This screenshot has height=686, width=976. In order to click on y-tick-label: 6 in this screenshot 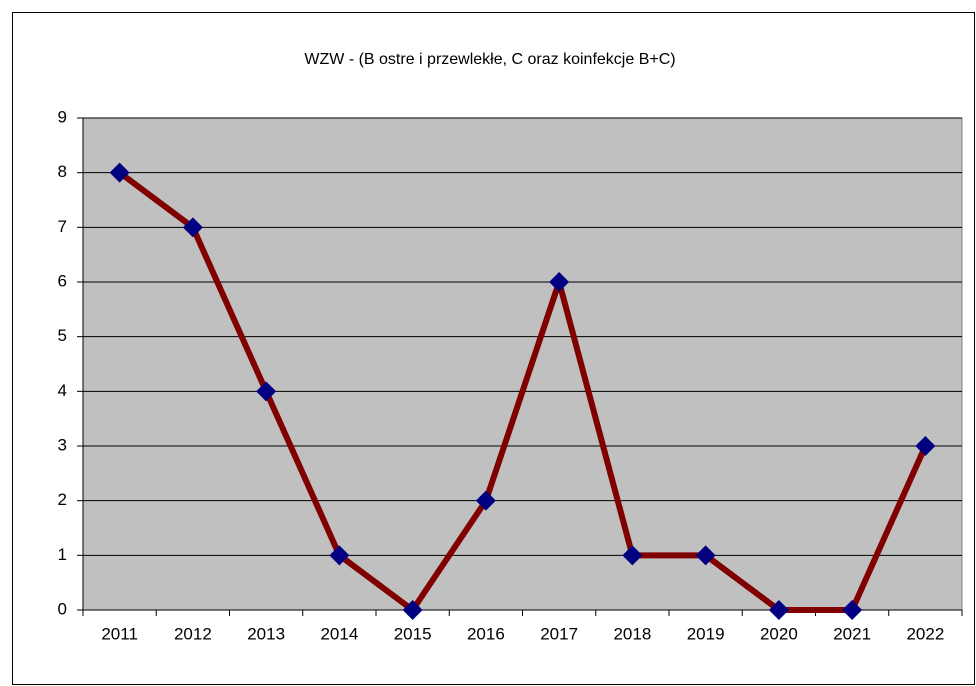, I will do `click(62, 280)`.